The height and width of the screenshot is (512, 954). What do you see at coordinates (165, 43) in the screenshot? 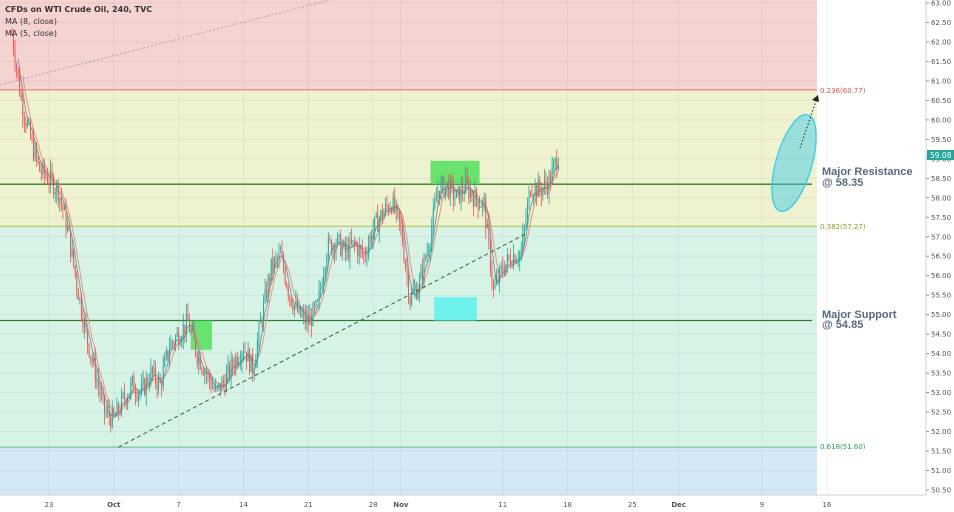
I see `upper-dotted-trendline` at bounding box center [165, 43].